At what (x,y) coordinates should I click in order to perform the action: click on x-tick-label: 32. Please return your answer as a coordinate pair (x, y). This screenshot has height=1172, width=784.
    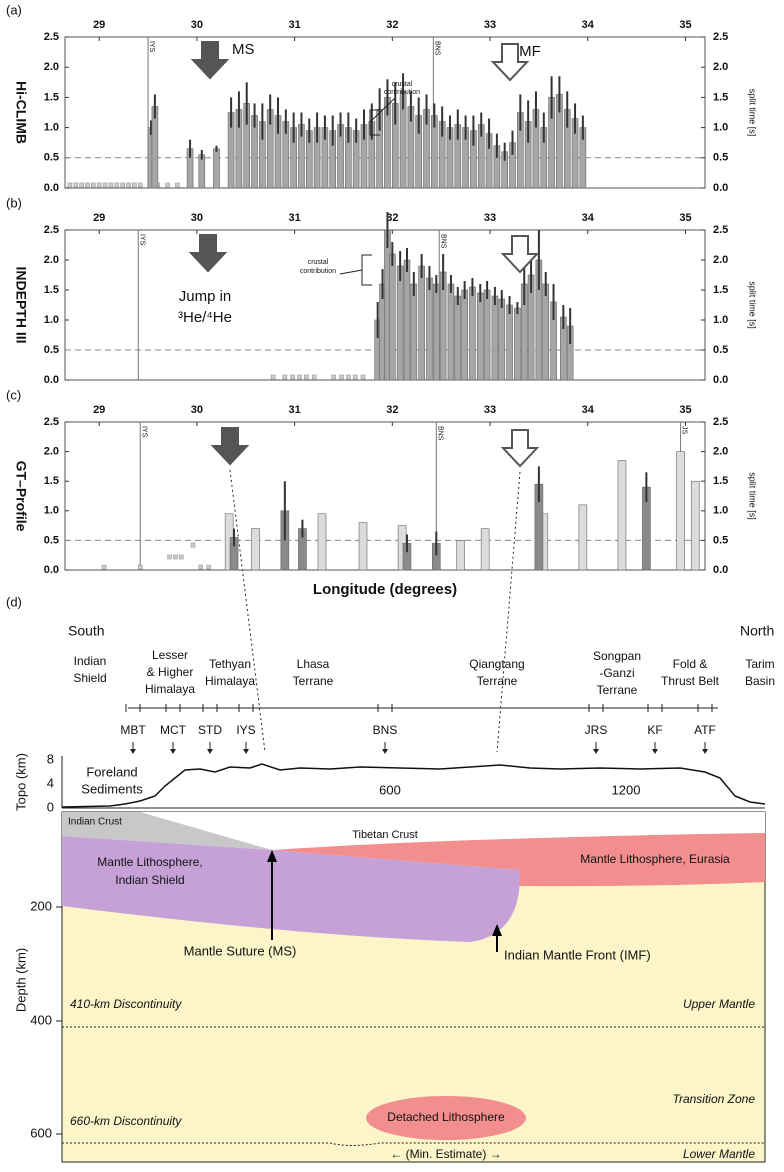
    Looking at the image, I should click on (392, 218).